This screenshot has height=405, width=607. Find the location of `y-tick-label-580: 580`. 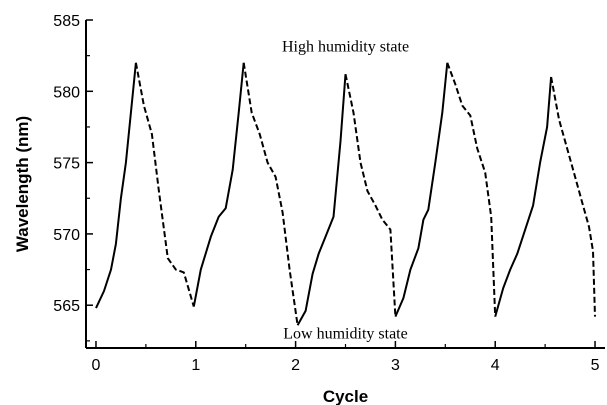

y-tick-label-580: 580 is located at coordinates (66, 92).